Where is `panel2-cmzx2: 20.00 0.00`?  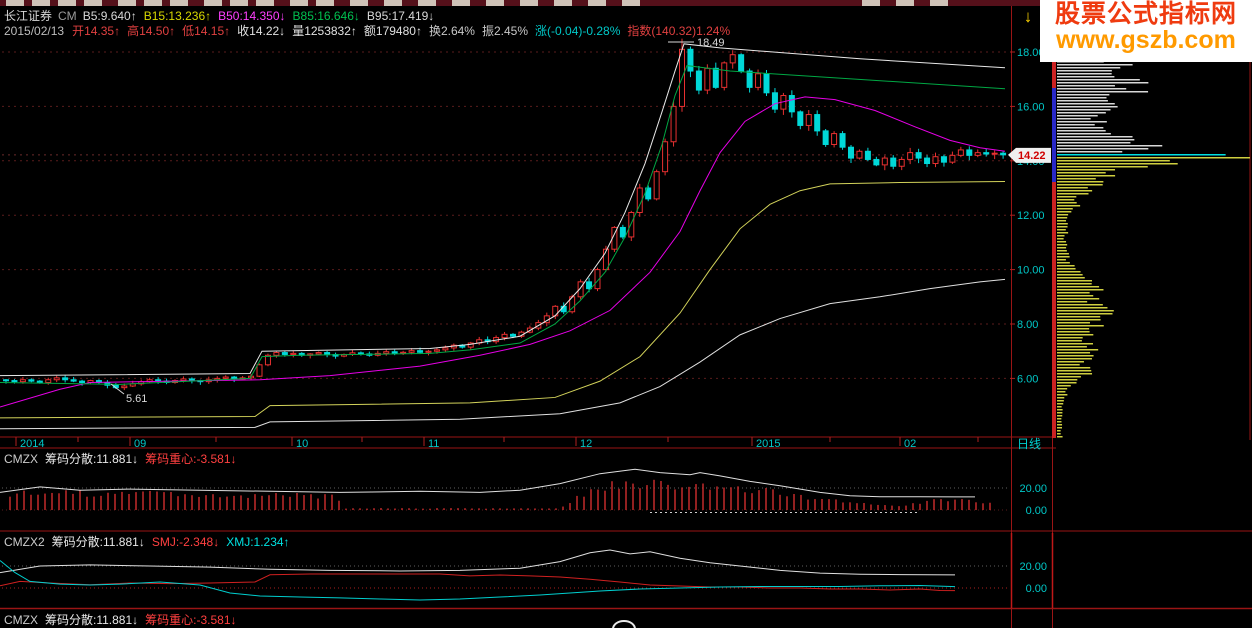
panel2-cmzx2: 20.00 0.00 is located at coordinates (527, 570).